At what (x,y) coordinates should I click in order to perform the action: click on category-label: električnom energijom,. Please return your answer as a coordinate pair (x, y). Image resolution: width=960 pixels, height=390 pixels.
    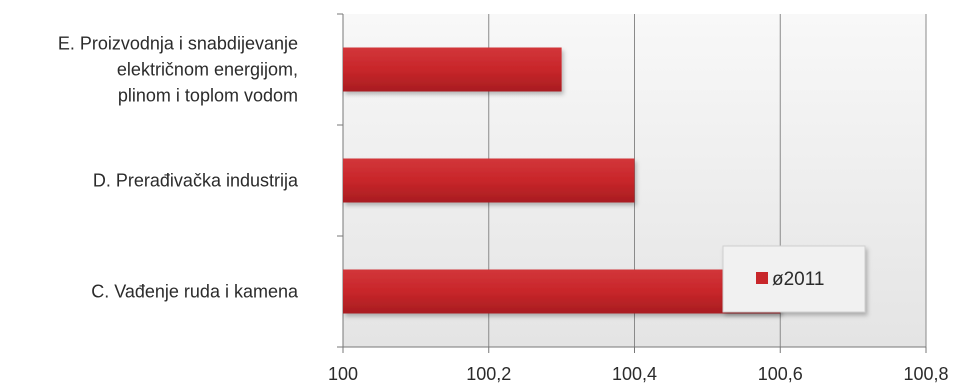
    Looking at the image, I should click on (207, 70).